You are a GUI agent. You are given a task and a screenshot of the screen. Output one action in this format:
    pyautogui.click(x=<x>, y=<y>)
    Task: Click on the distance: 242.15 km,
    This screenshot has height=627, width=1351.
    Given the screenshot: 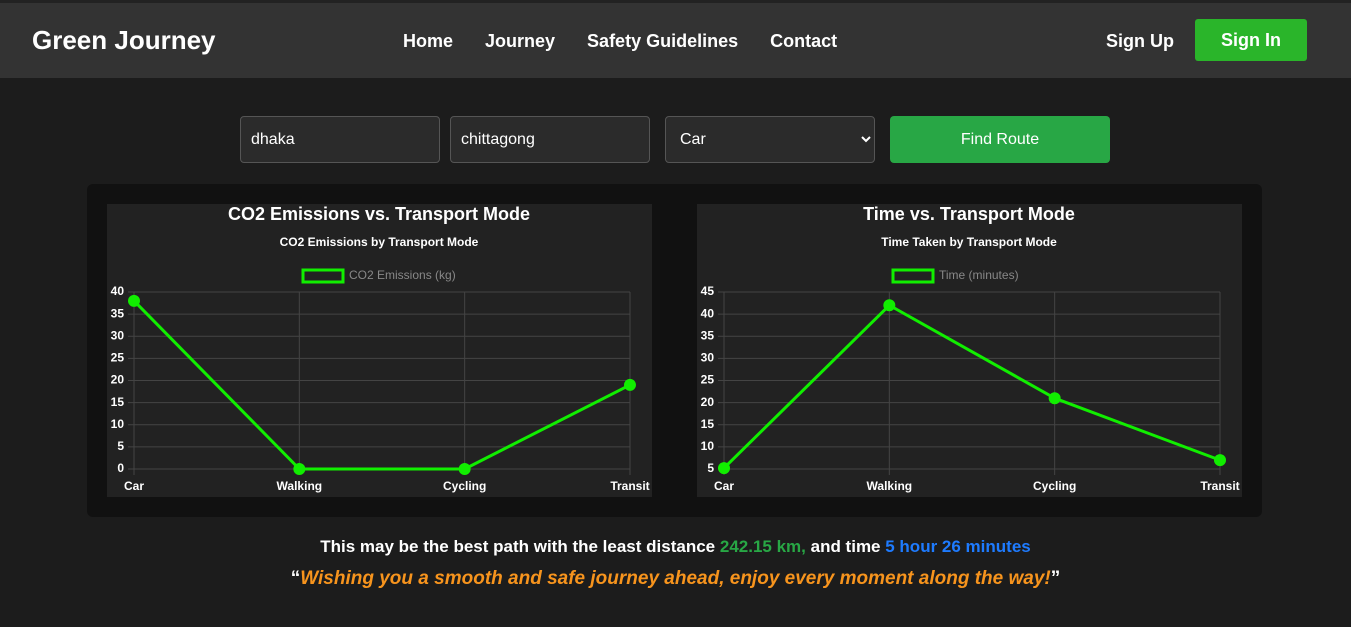 What is the action you would take?
    pyautogui.click(x=762, y=546)
    